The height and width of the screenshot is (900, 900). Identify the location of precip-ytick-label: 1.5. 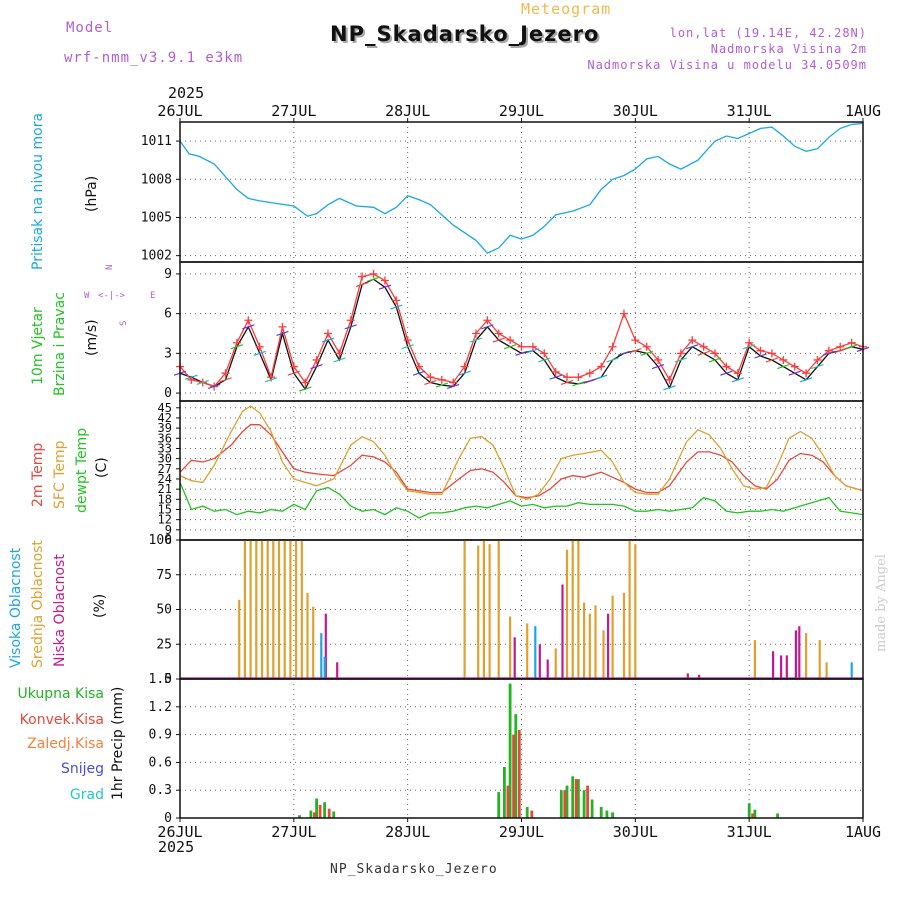
(160, 679).